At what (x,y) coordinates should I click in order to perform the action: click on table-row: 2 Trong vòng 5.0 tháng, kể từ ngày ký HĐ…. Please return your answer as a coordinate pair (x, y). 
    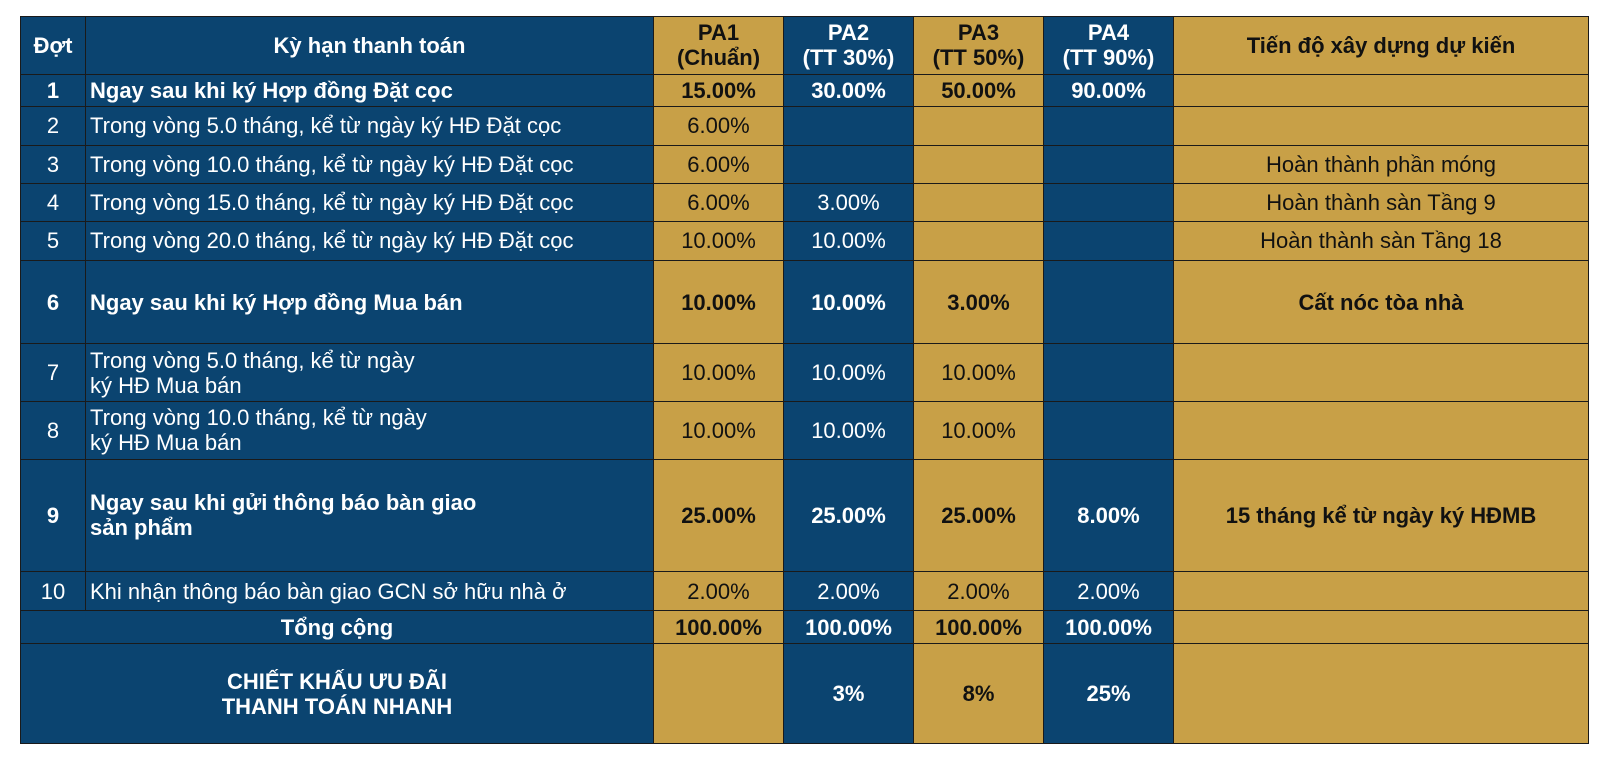
    Looking at the image, I should click on (804, 125).